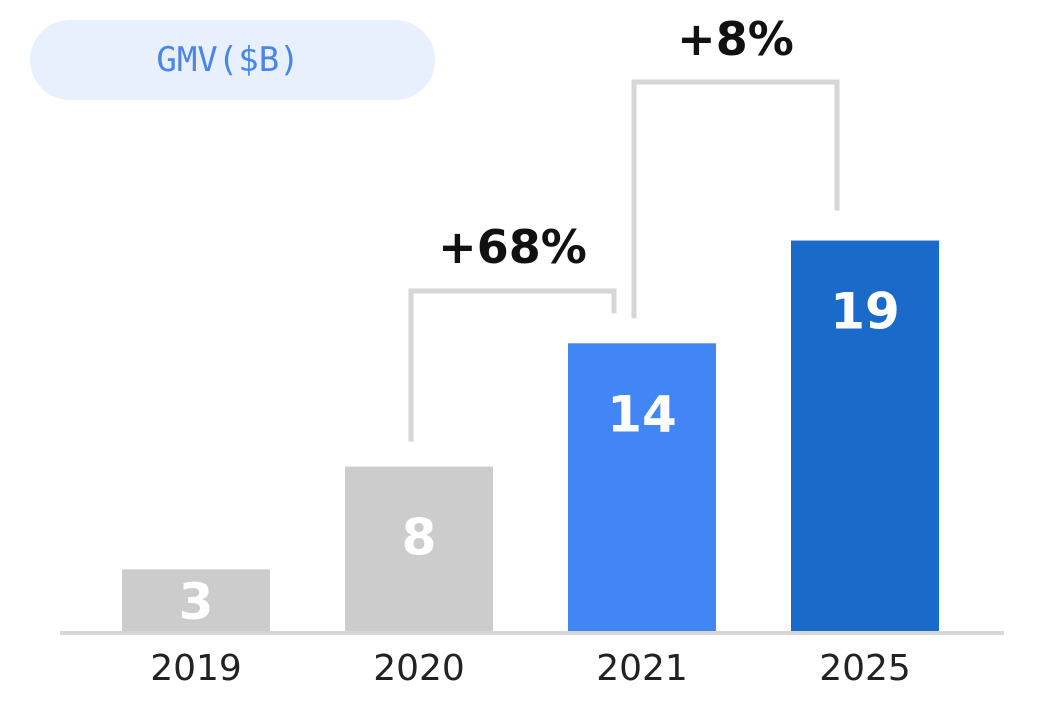  Describe the element at coordinates (530, 668) in the screenshot. I see `x-tick-labels-layer: 2019 2020 2021 2025` at that location.